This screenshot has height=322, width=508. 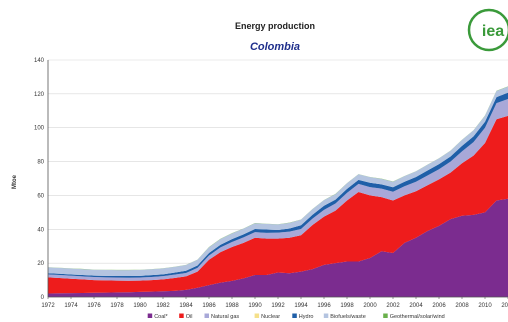 What do you see at coordinates (15, 181) in the screenshot?
I see `y-axis-label: Mtoe` at bounding box center [15, 181].